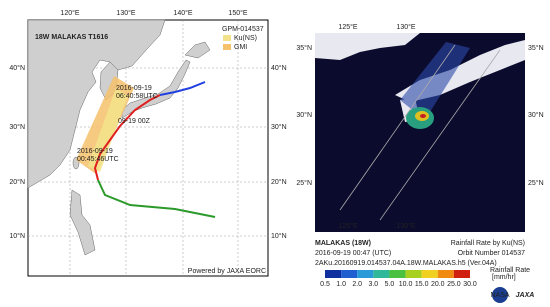 The height and width of the screenshot is (307, 550). I want to click on colorbar-title: Rainfall Rate, so click(510, 270).